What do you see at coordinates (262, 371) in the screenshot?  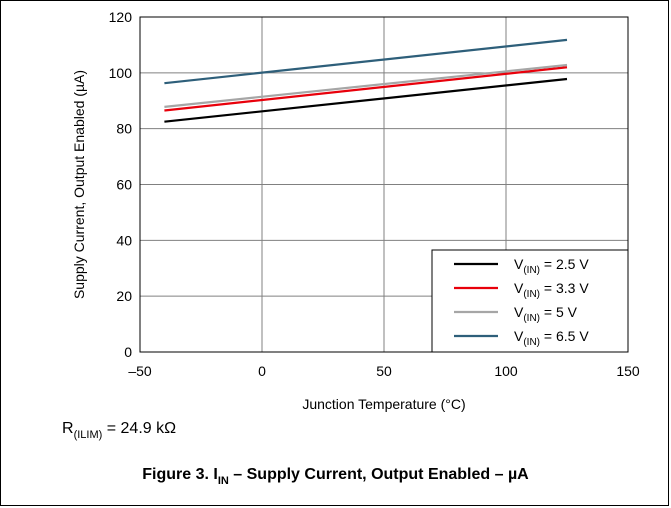 I see `x-tick-label: 0` at bounding box center [262, 371].